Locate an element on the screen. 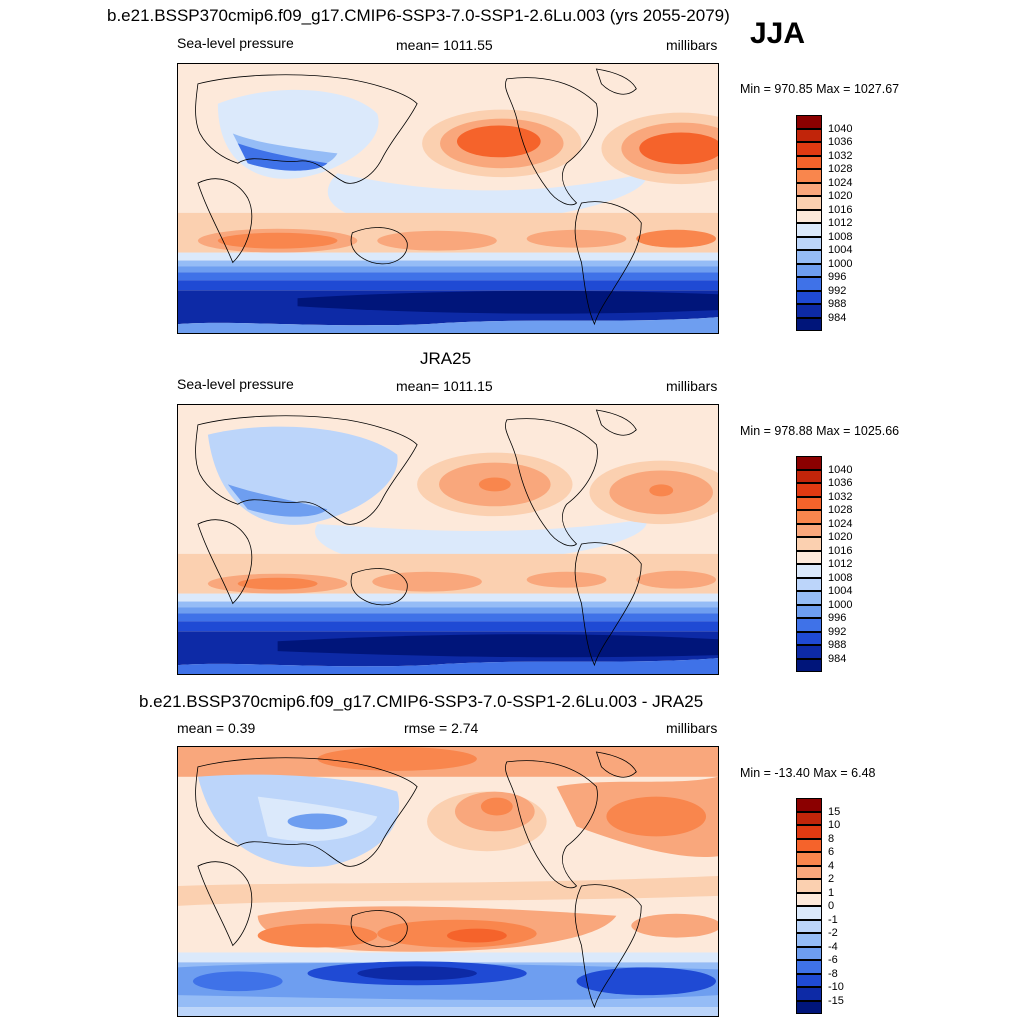 Image resolution: width=1024 pixels, height=1024 pixels. panel3-rmse: rmse = 2.74 is located at coordinates (441, 728).